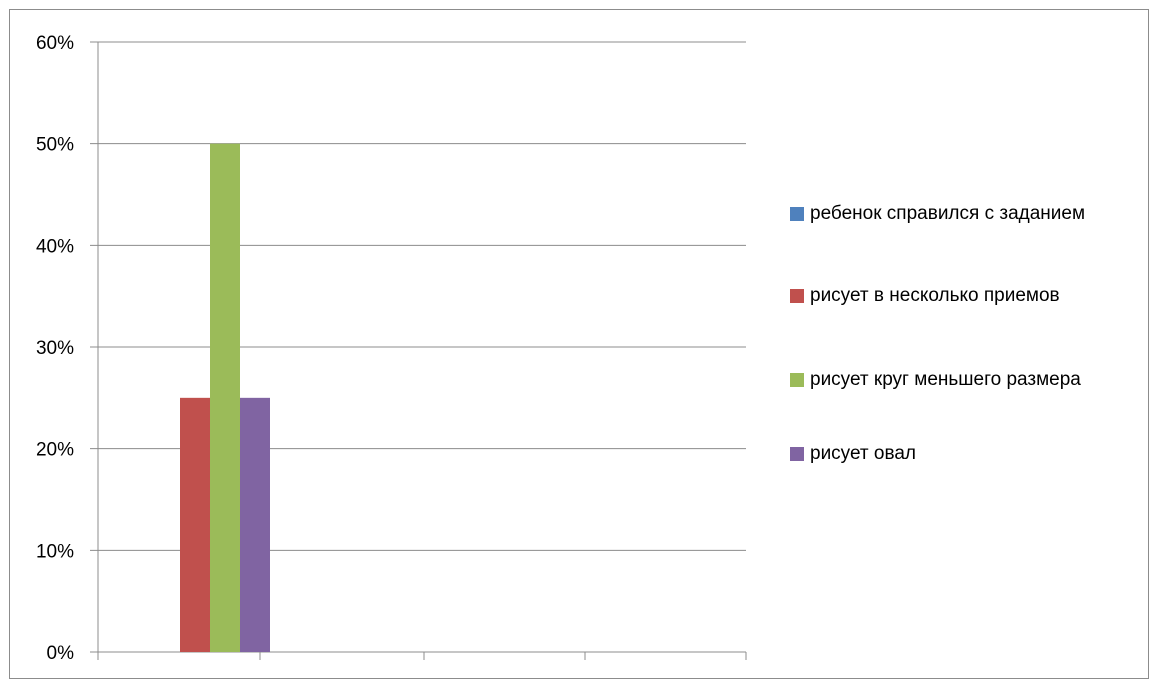  What do you see at coordinates (55, 246) in the screenshot?
I see `y-tick-label: 40%` at bounding box center [55, 246].